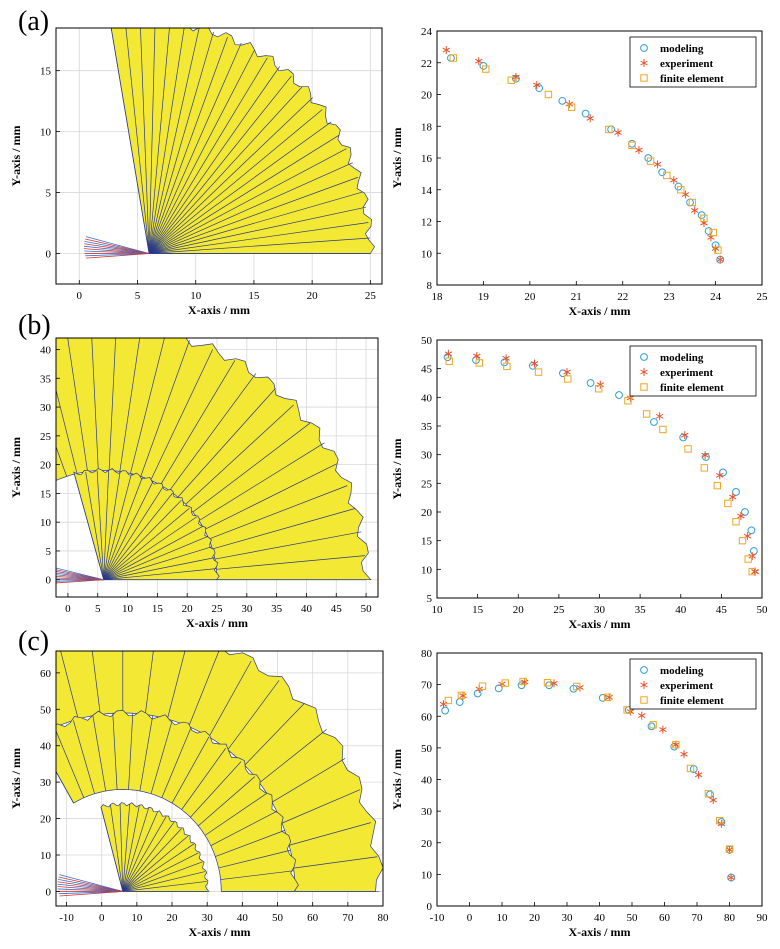  What do you see at coordinates (173, 918) in the screenshot?
I see `x-tick-label: 20` at bounding box center [173, 918].